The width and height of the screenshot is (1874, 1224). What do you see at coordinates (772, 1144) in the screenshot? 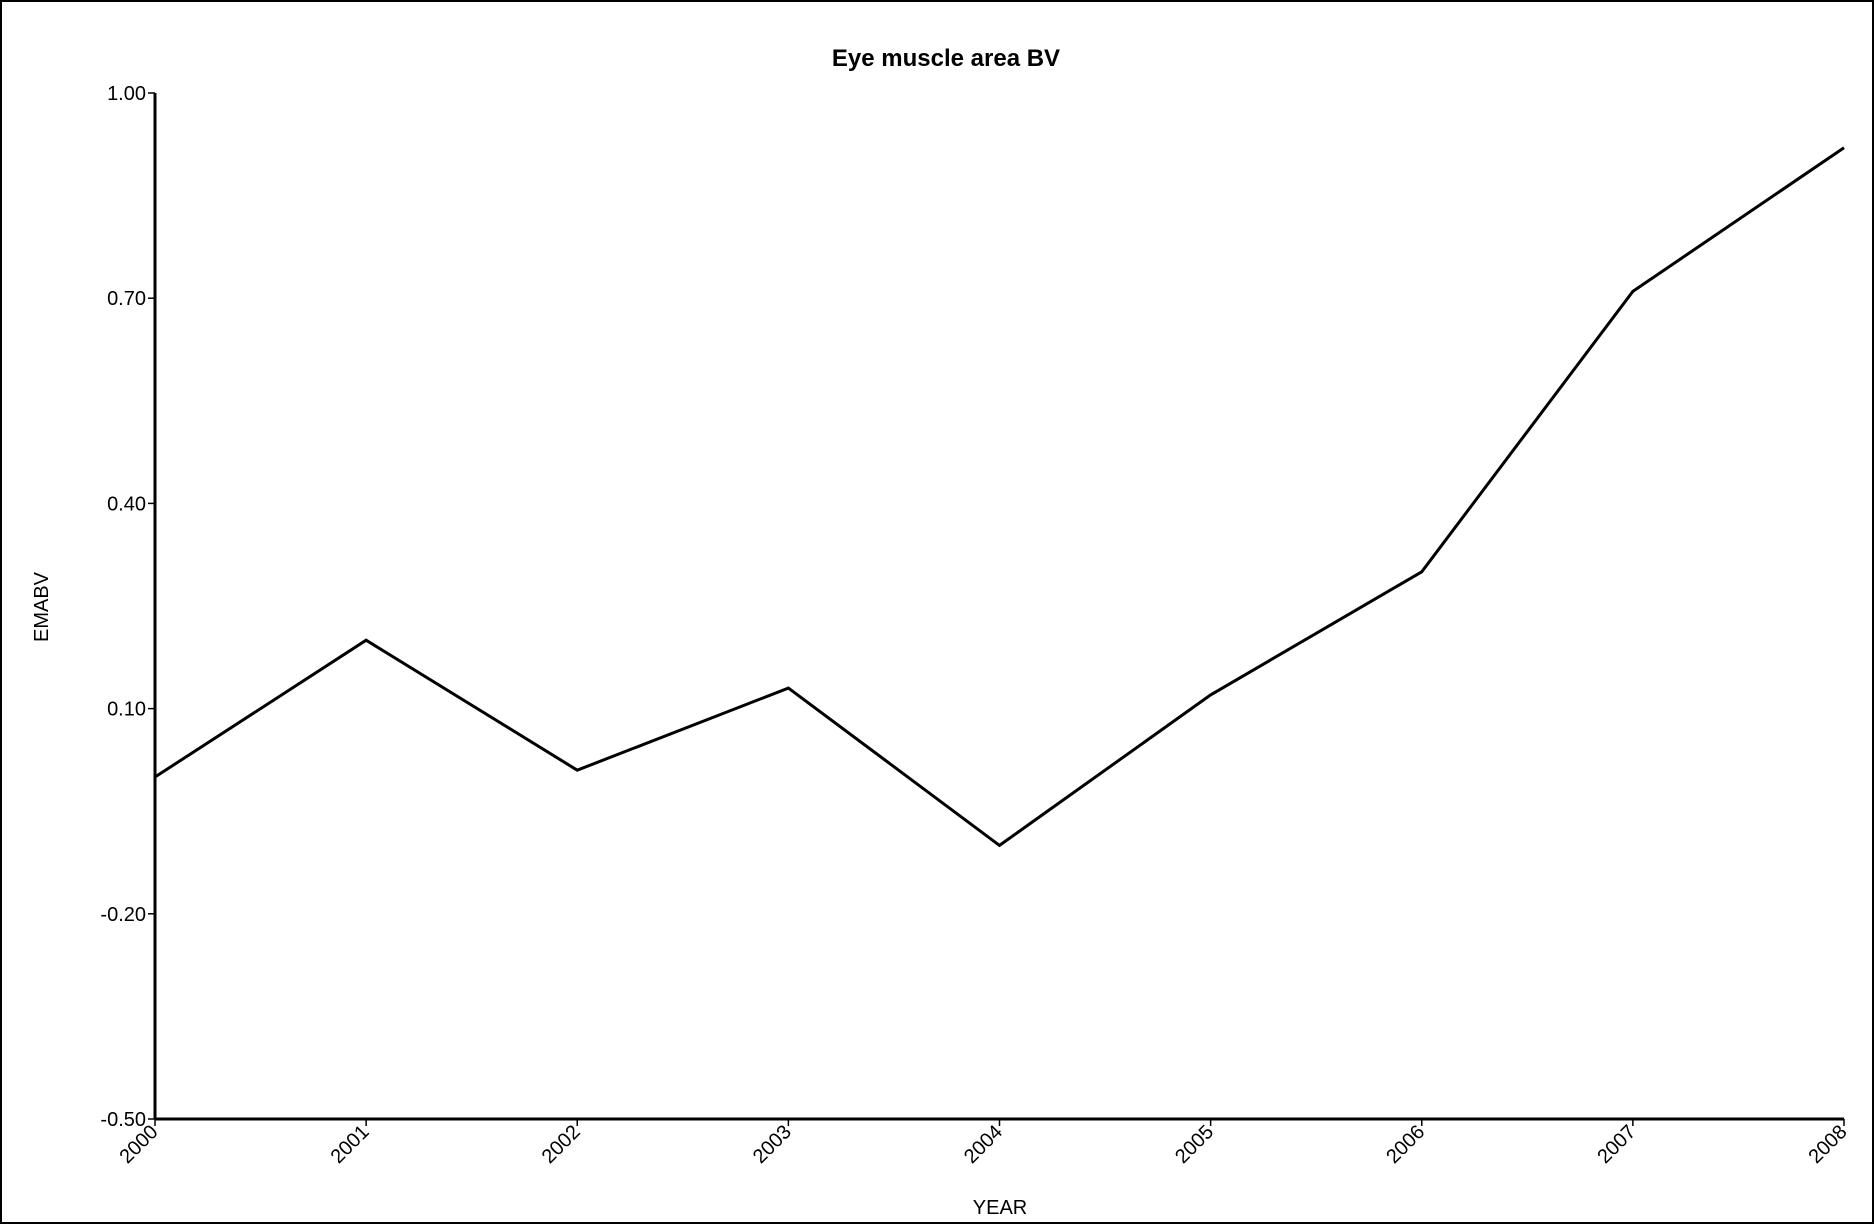
I see `x-tick-label: 2003` at bounding box center [772, 1144].